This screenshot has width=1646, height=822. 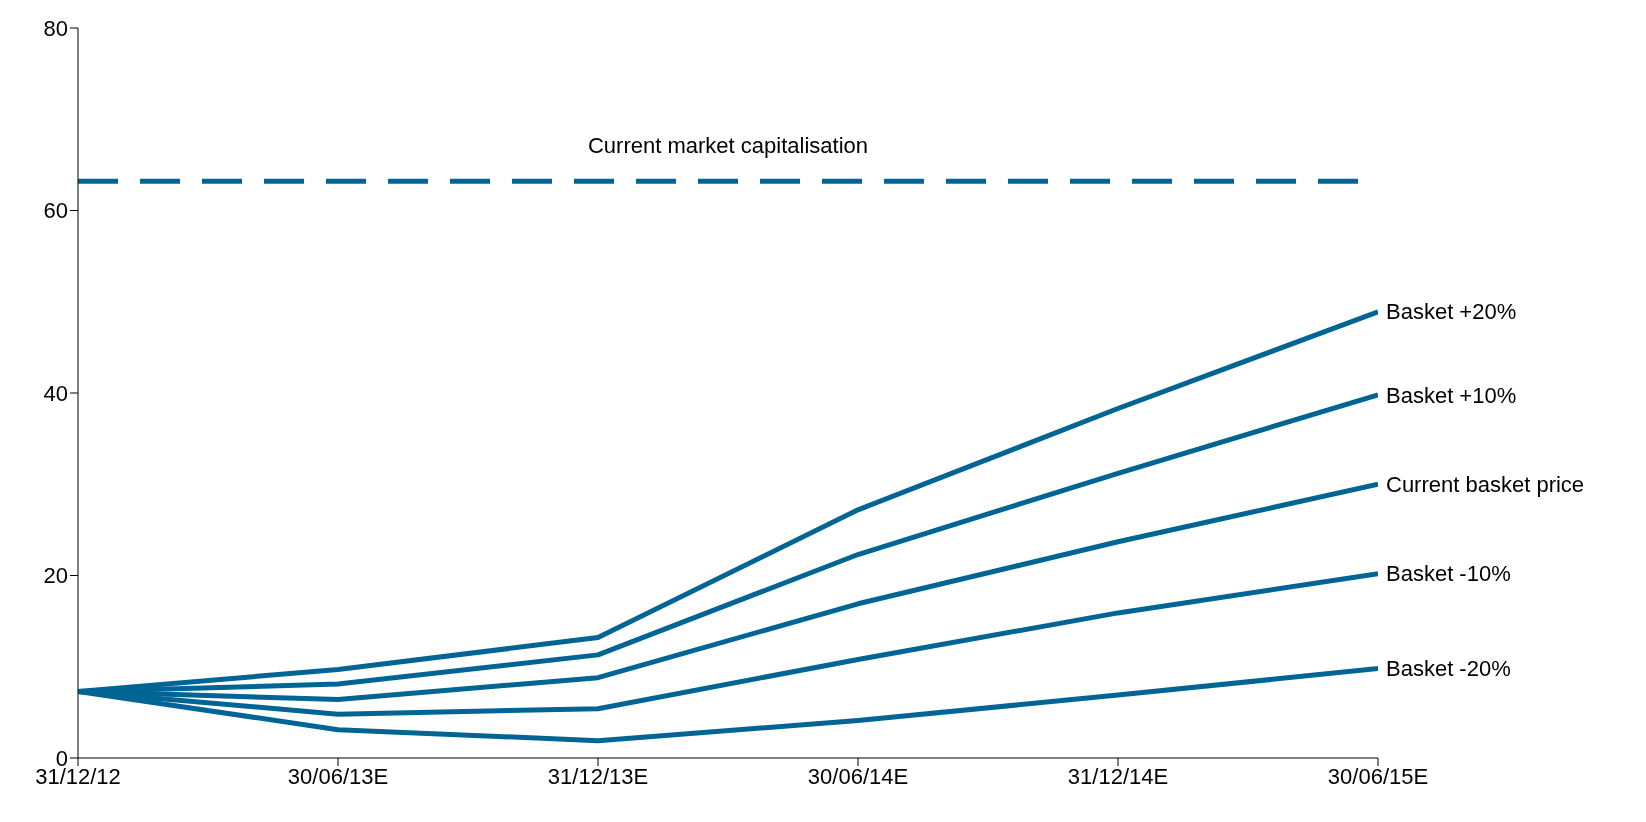 I want to click on series-label: Basket -20%, so click(x=1448, y=669).